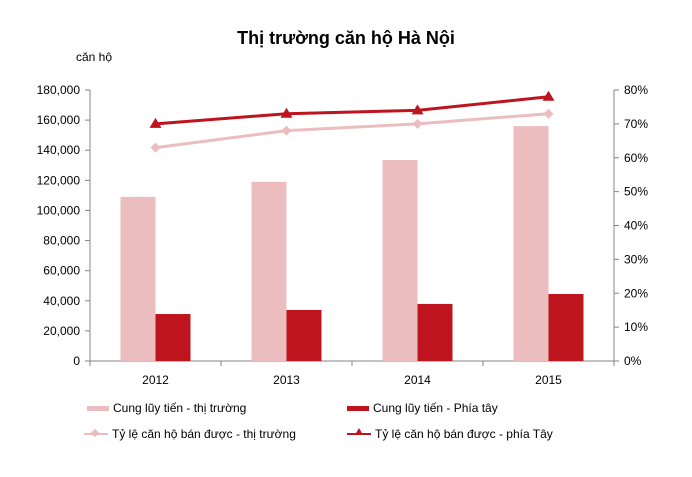 The image size is (692, 477). What do you see at coordinates (636, 90) in the screenshot?
I see `y2-tick-label: 80%` at bounding box center [636, 90].